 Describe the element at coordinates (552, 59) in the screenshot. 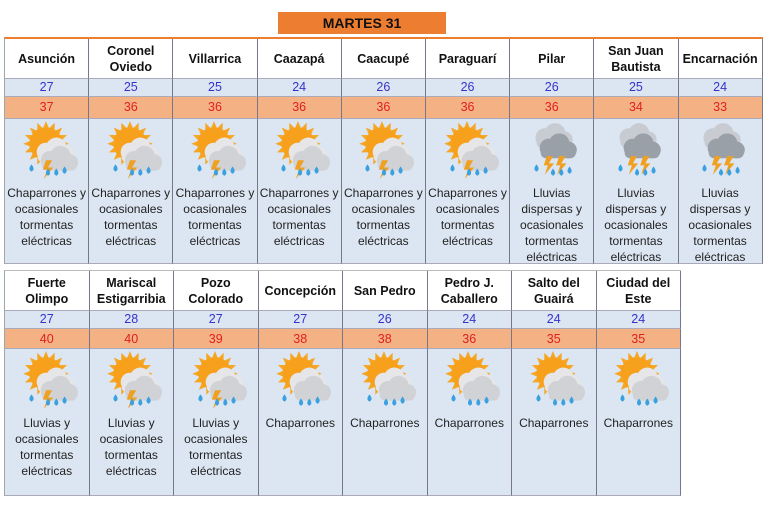

I see `city-header: Pilar` at that location.